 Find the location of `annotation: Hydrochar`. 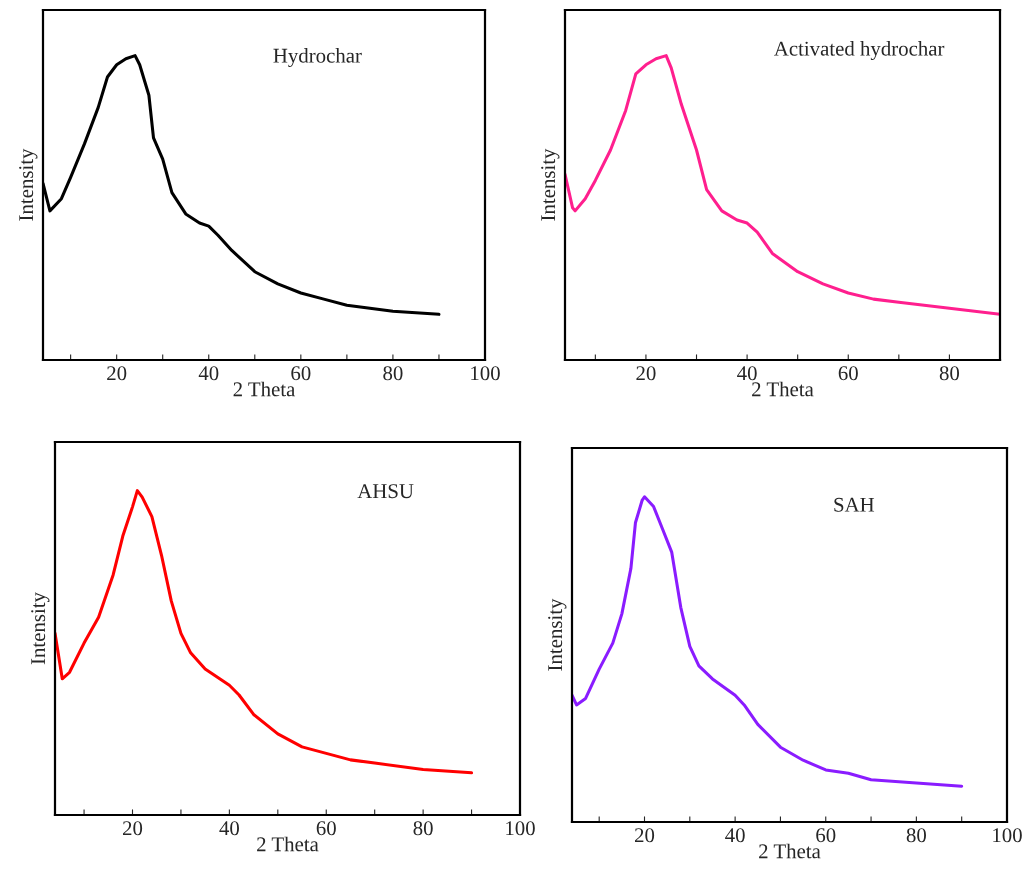

annotation: Hydrochar is located at coordinates (317, 57).